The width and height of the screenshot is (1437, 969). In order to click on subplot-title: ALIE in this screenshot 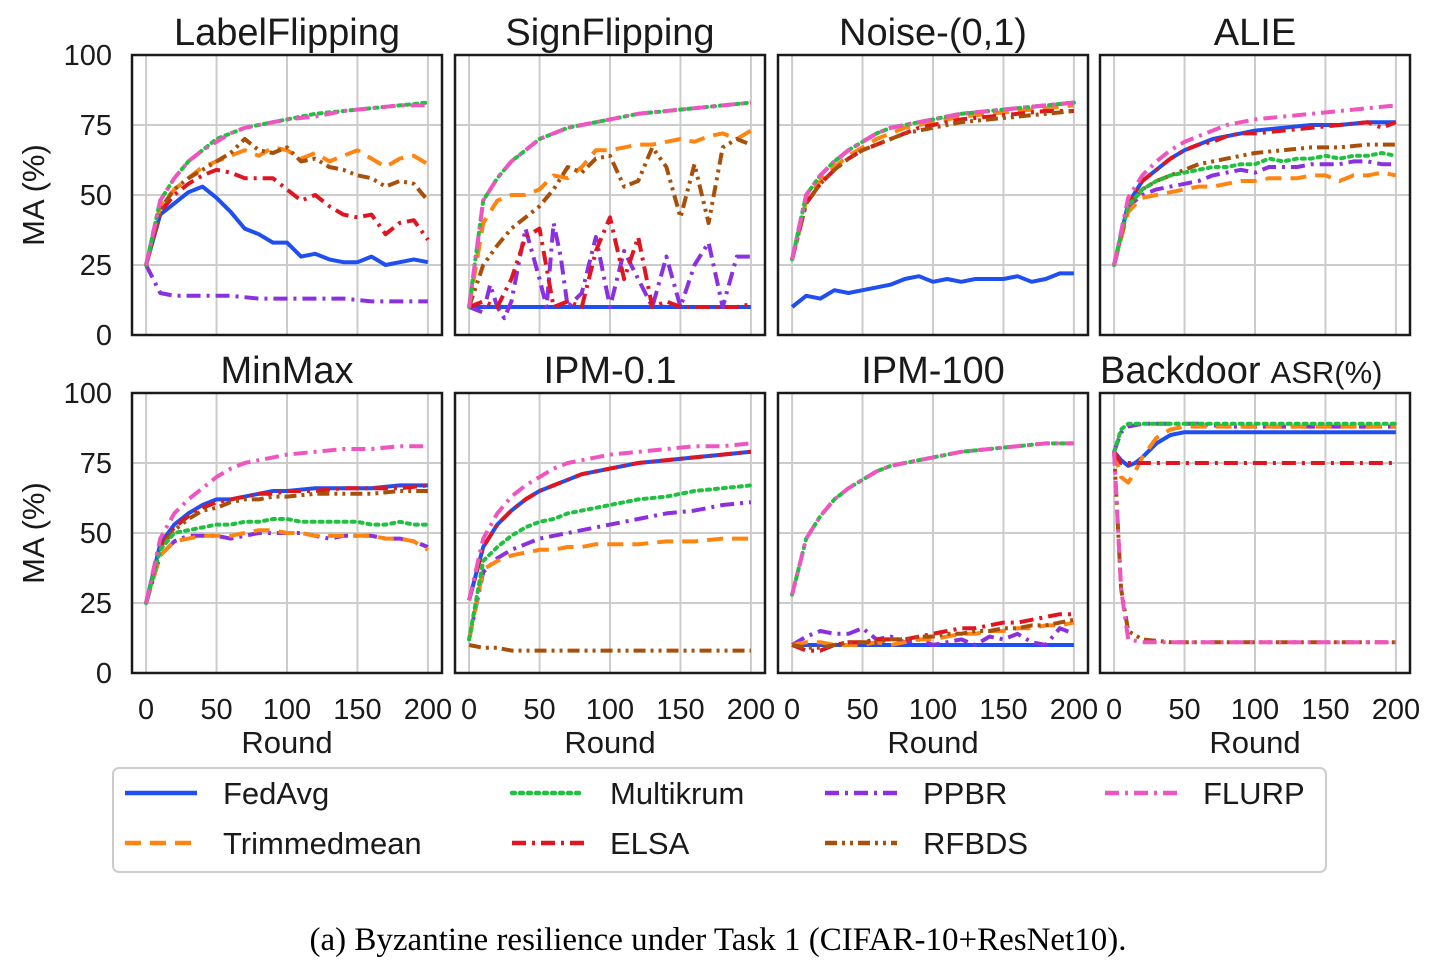, I will do `click(1255, 33)`.